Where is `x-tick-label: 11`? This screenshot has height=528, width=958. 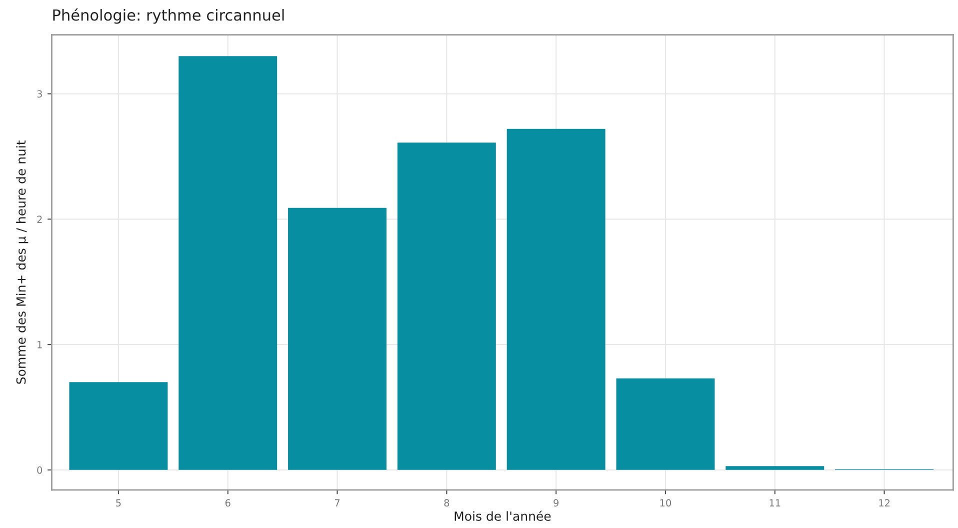 x-tick-label: 11 is located at coordinates (775, 502).